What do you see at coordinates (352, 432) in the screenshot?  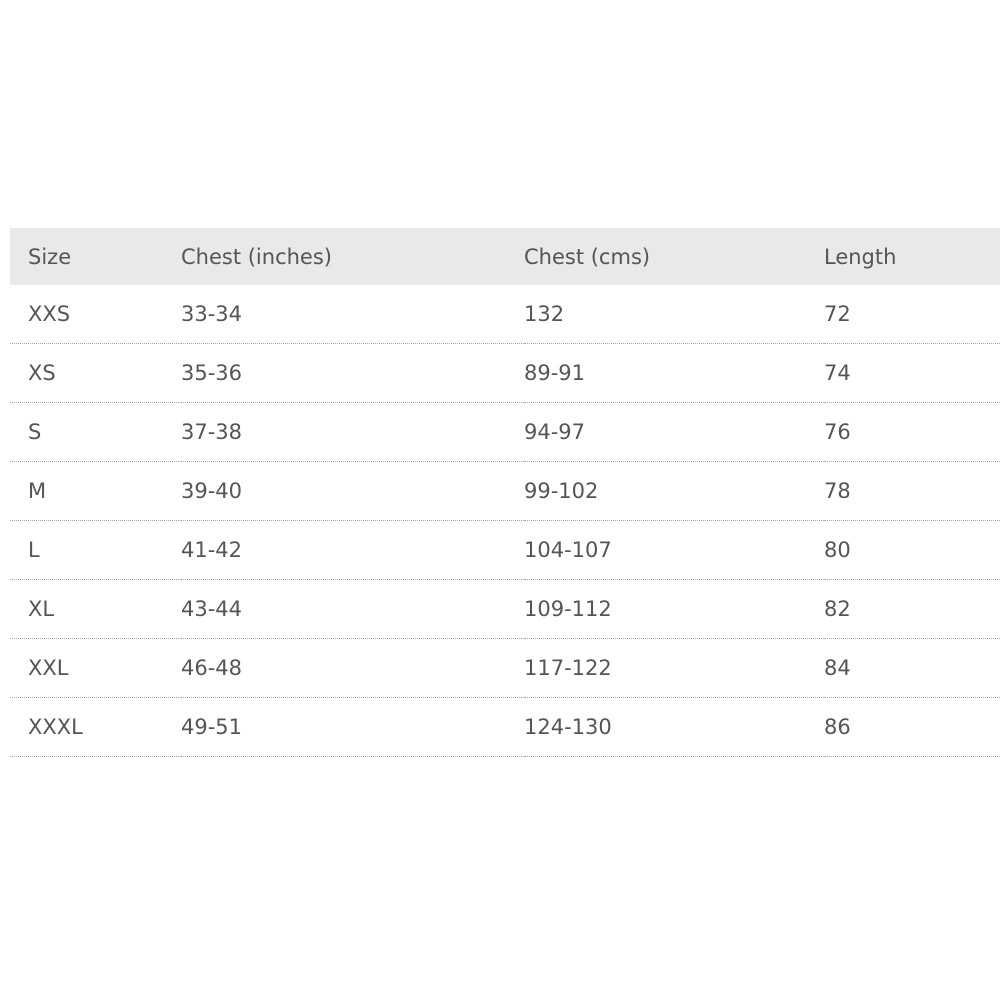 I see `cell-chest-inches: 37-38` at bounding box center [352, 432].